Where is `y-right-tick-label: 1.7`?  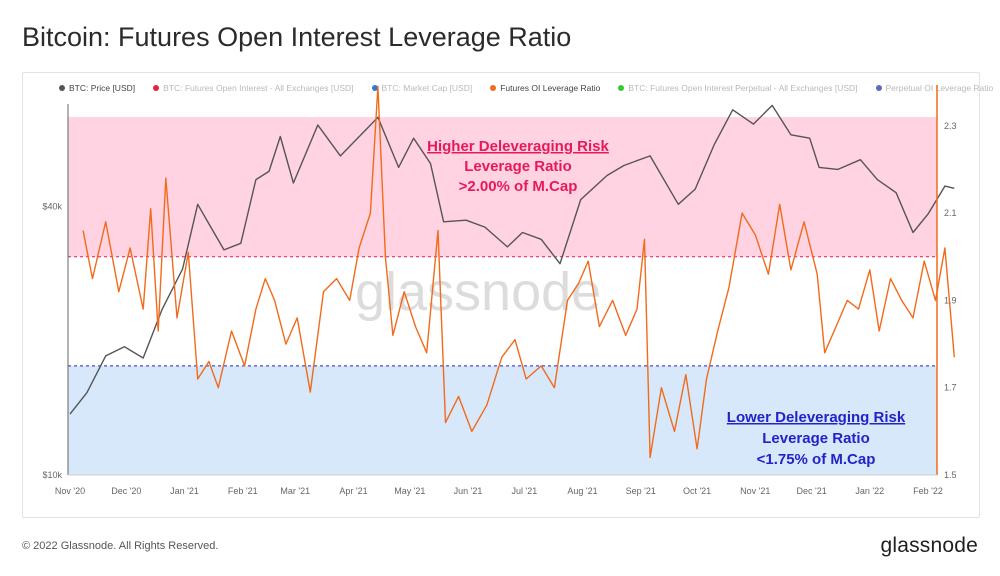
y-right-tick-label: 1.7 is located at coordinates (950, 388).